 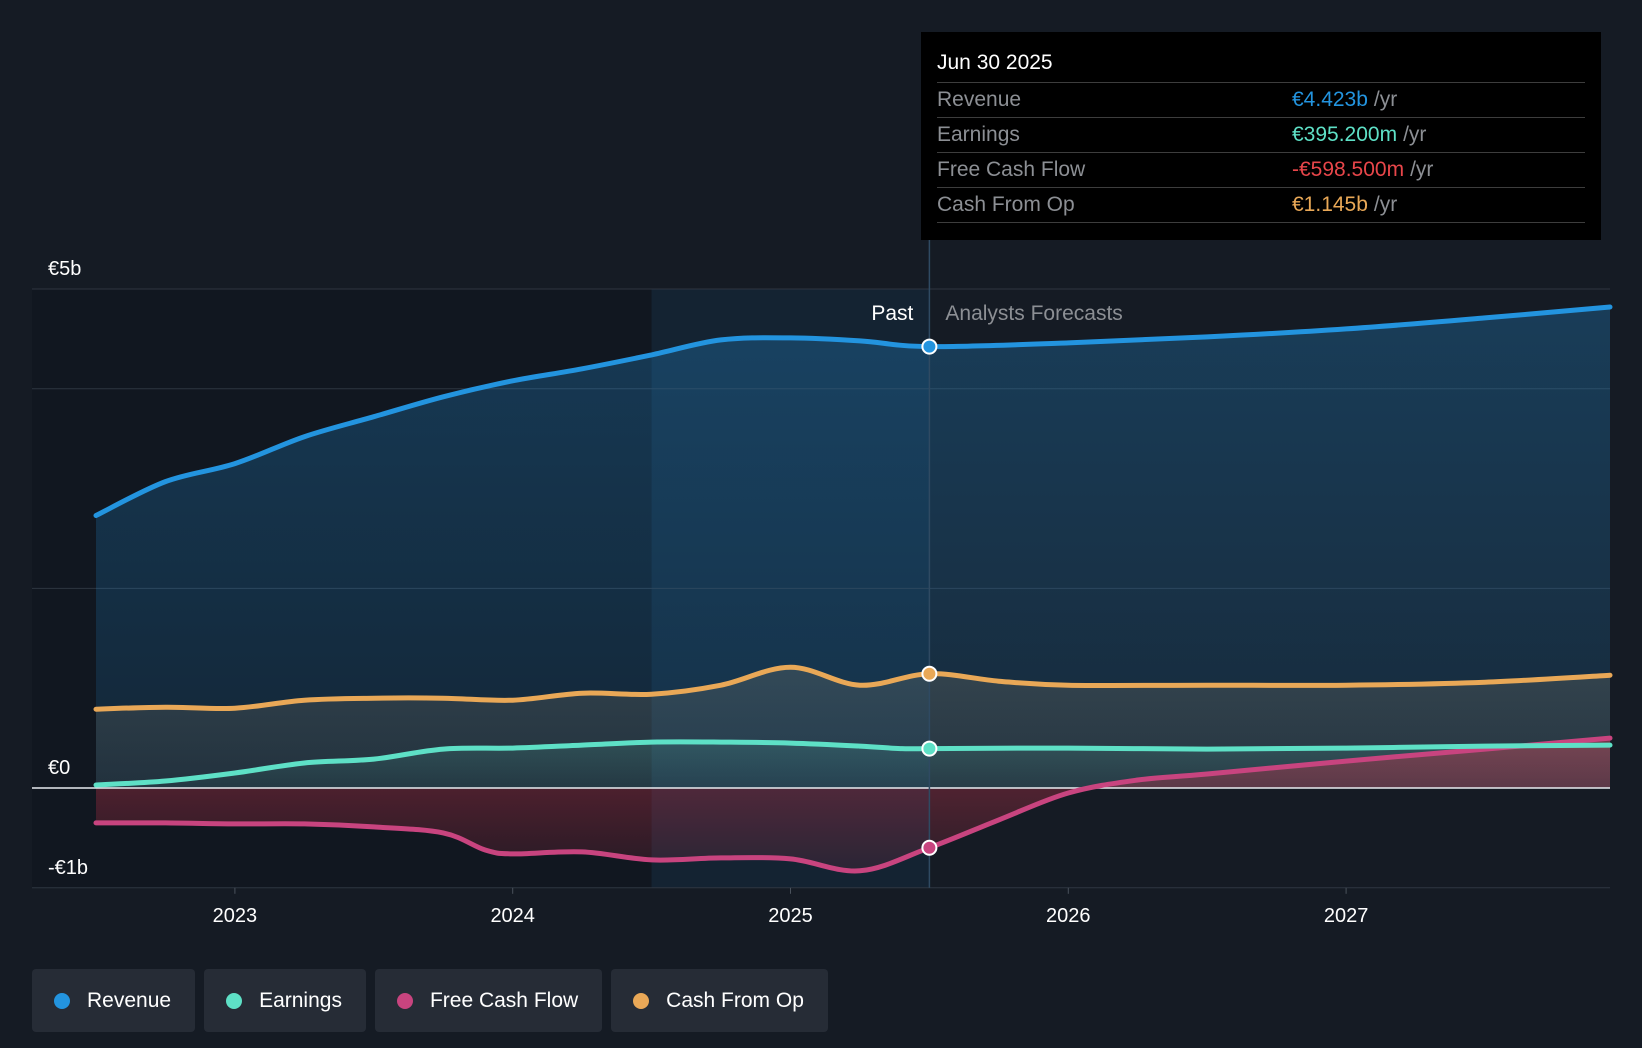 What do you see at coordinates (1330, 99) in the screenshot?
I see `tooltip-value: €4.423b` at bounding box center [1330, 99].